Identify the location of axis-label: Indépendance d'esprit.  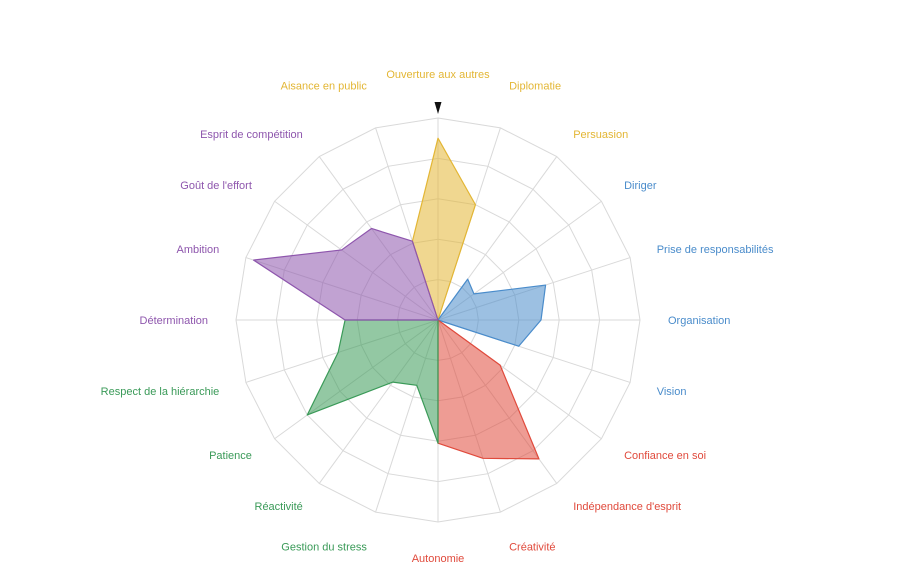
(627, 507).